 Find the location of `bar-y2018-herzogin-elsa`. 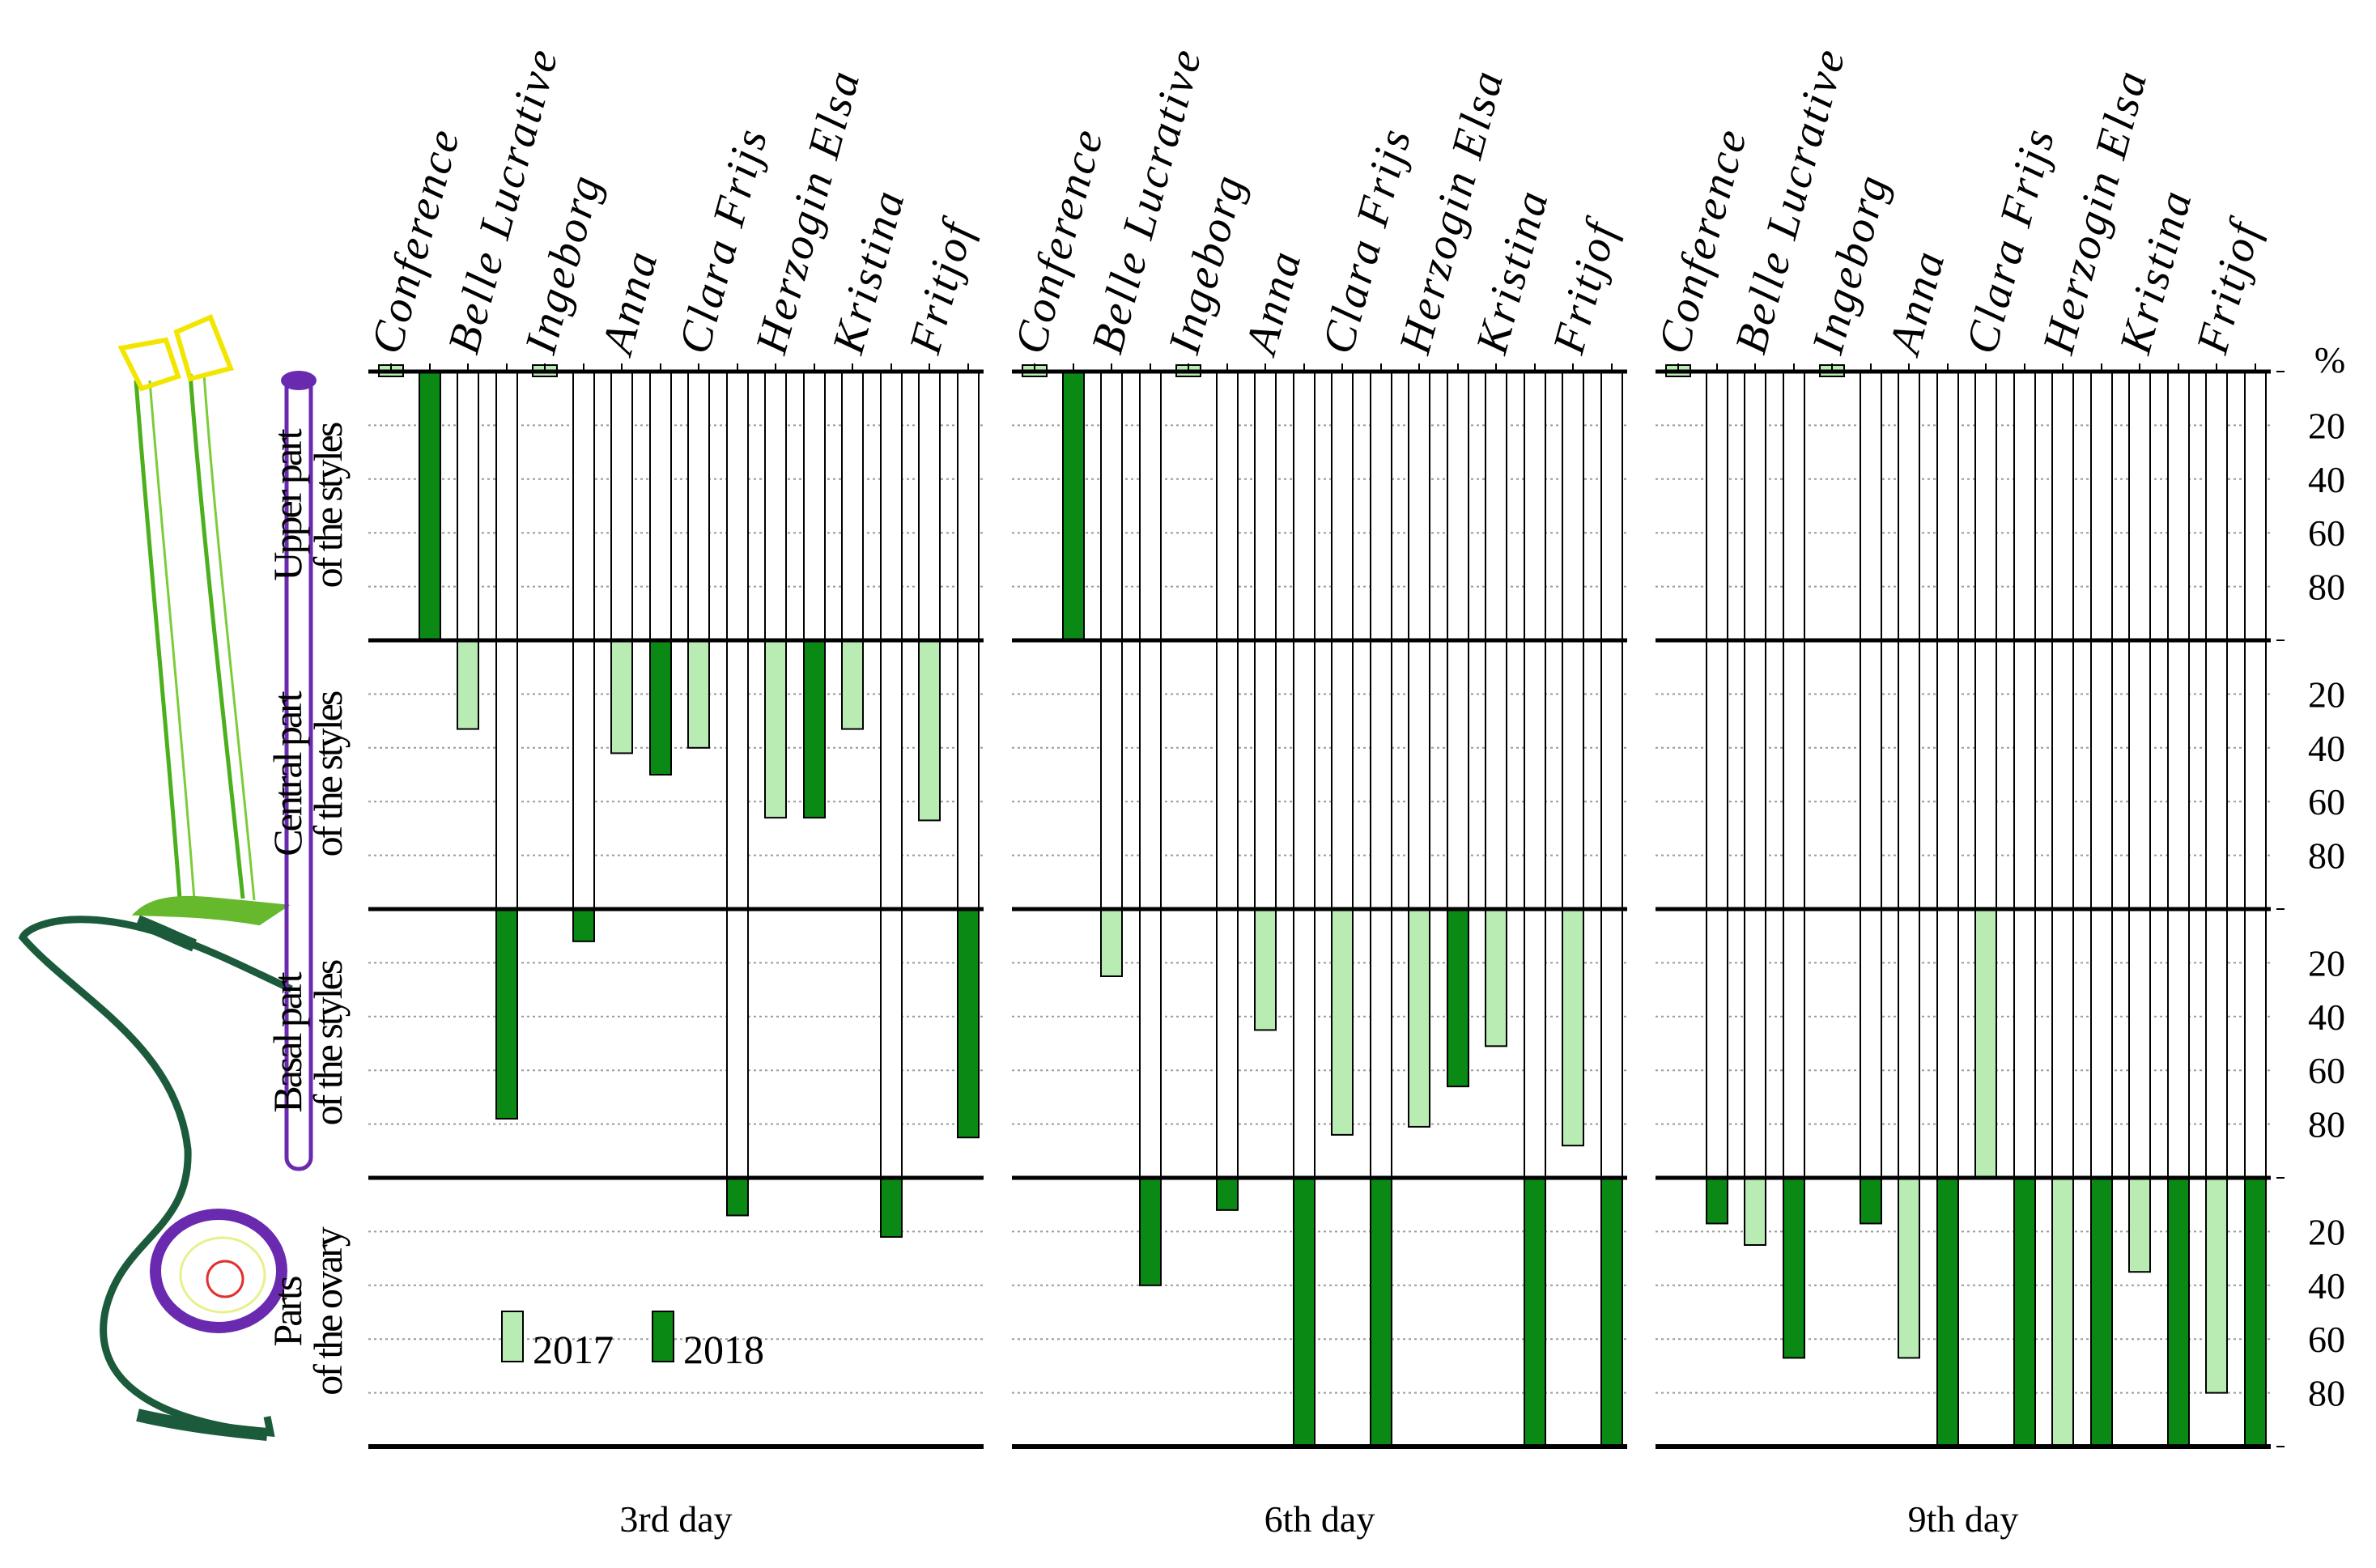

bar-y2018-herzogin-elsa is located at coordinates (1458, 998).